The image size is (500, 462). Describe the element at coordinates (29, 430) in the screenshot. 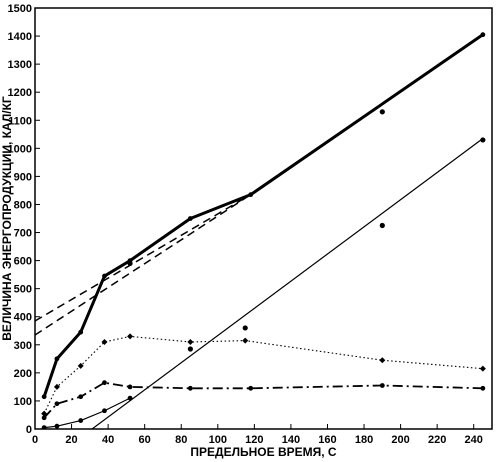

I see `y-tick-label: 0` at that location.